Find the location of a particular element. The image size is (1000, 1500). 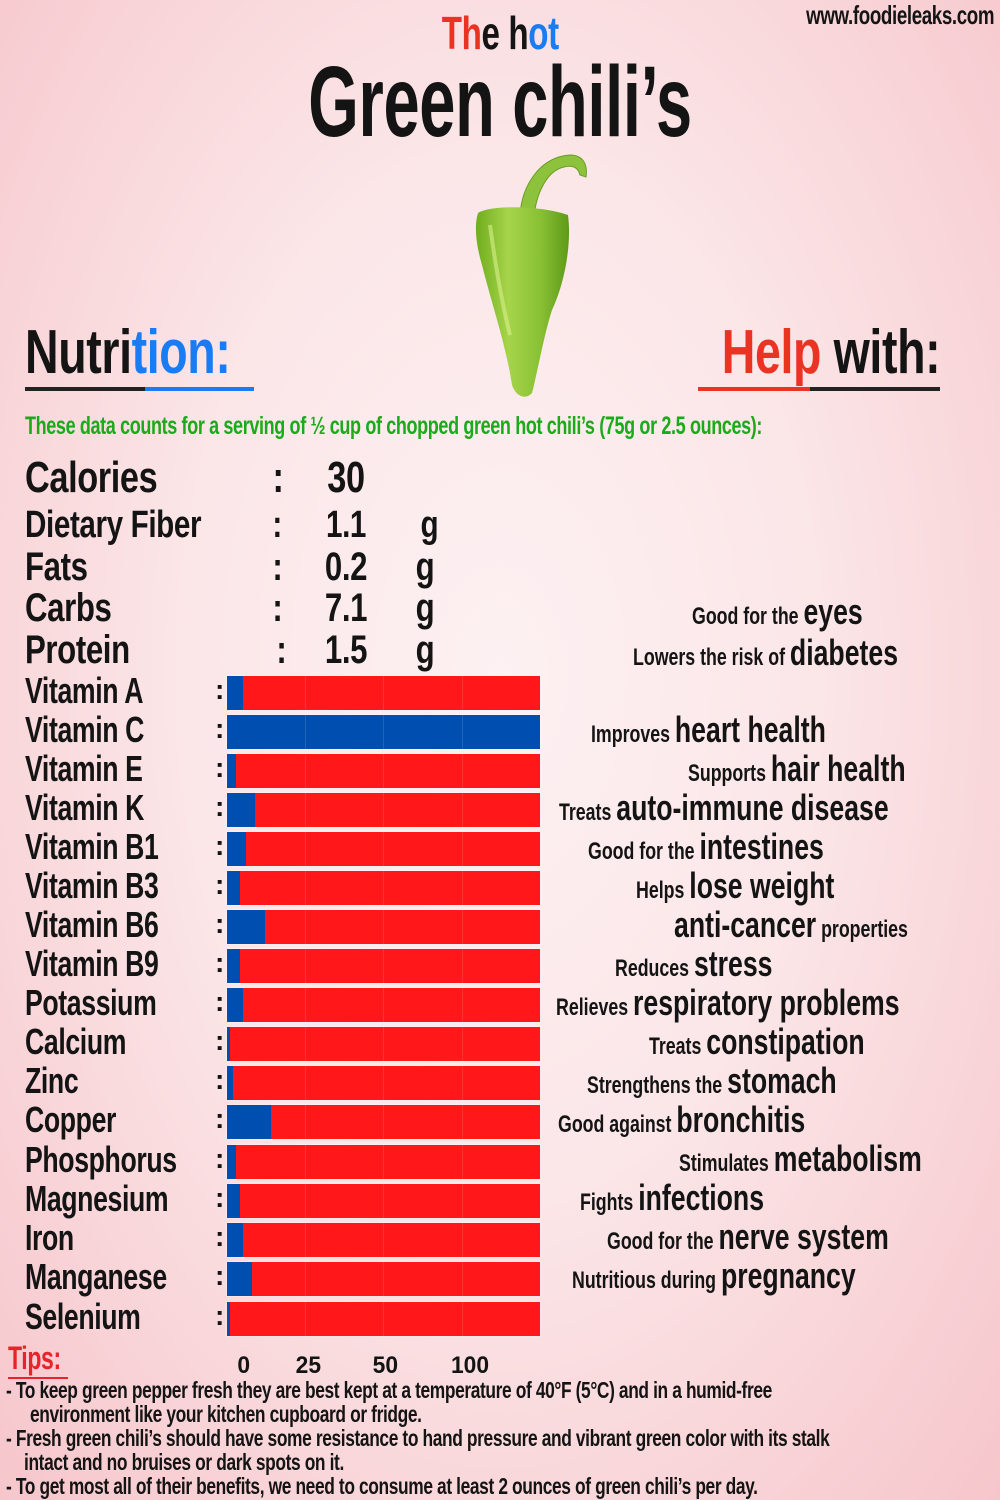

macro-value: 1.5 is located at coordinates (346, 650).